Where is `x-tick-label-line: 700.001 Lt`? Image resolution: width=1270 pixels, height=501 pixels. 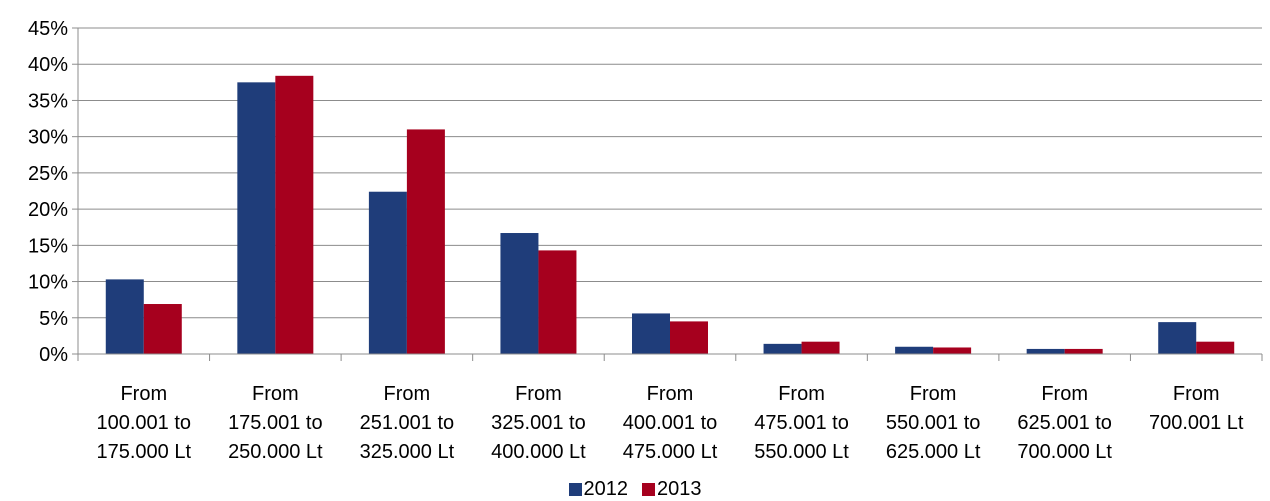
x-tick-label-line: 700.001 Lt is located at coordinates (1196, 423).